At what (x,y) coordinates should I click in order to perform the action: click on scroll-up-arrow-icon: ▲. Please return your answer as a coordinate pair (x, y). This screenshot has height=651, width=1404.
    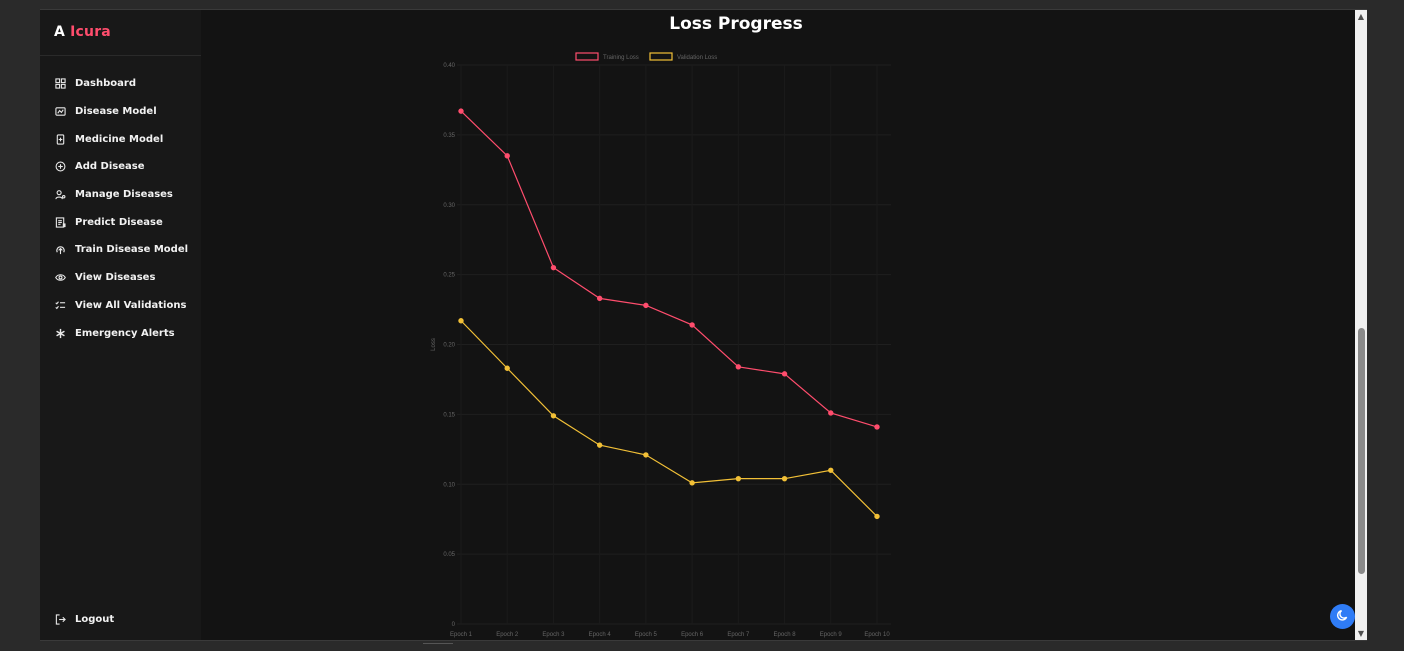
    Looking at the image, I should click on (1361, 16).